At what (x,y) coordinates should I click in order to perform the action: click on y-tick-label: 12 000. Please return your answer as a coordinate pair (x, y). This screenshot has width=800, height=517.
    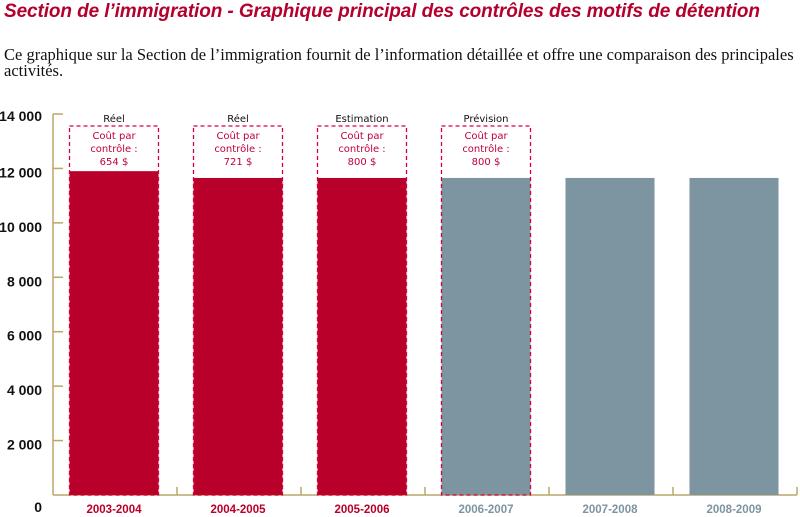
    Looking at the image, I should click on (21, 172).